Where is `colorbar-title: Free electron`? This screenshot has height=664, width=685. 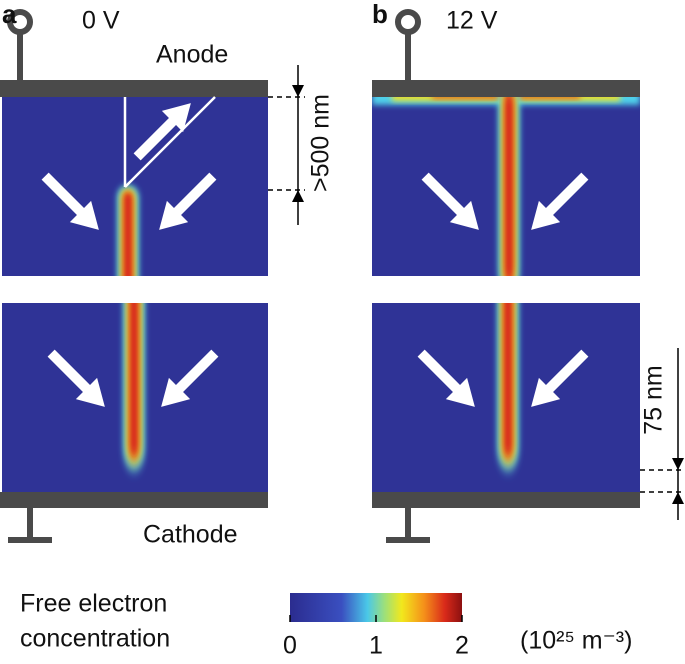
colorbar-title: Free electron is located at coordinates (93, 604).